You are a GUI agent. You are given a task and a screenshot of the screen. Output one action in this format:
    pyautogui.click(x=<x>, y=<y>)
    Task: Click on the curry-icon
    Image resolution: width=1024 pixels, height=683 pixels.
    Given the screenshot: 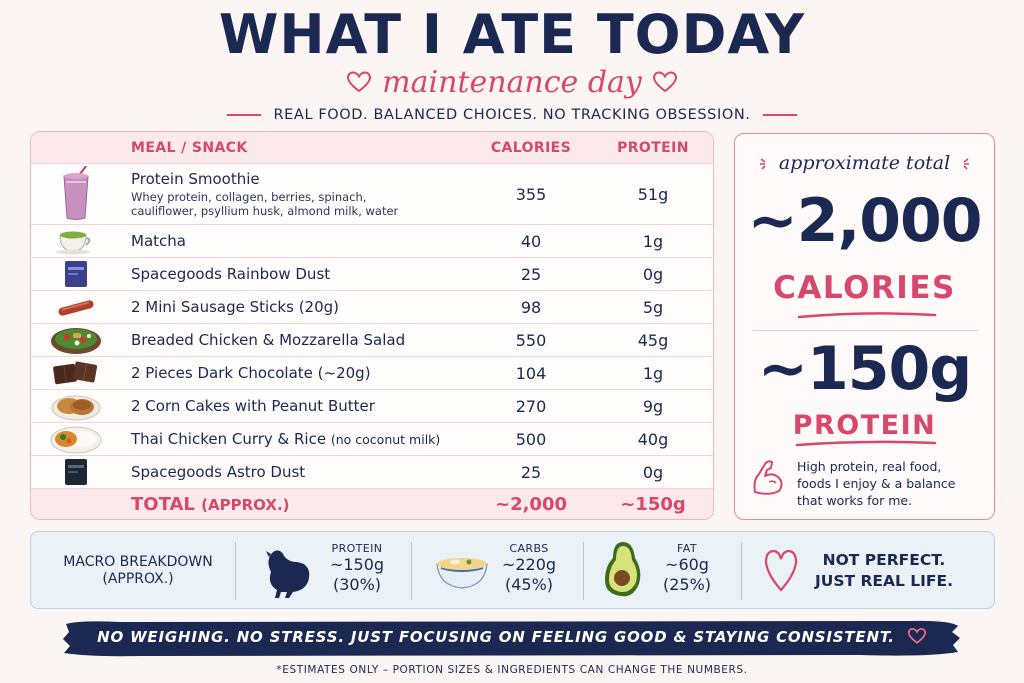 What is the action you would take?
    pyautogui.click(x=76, y=439)
    